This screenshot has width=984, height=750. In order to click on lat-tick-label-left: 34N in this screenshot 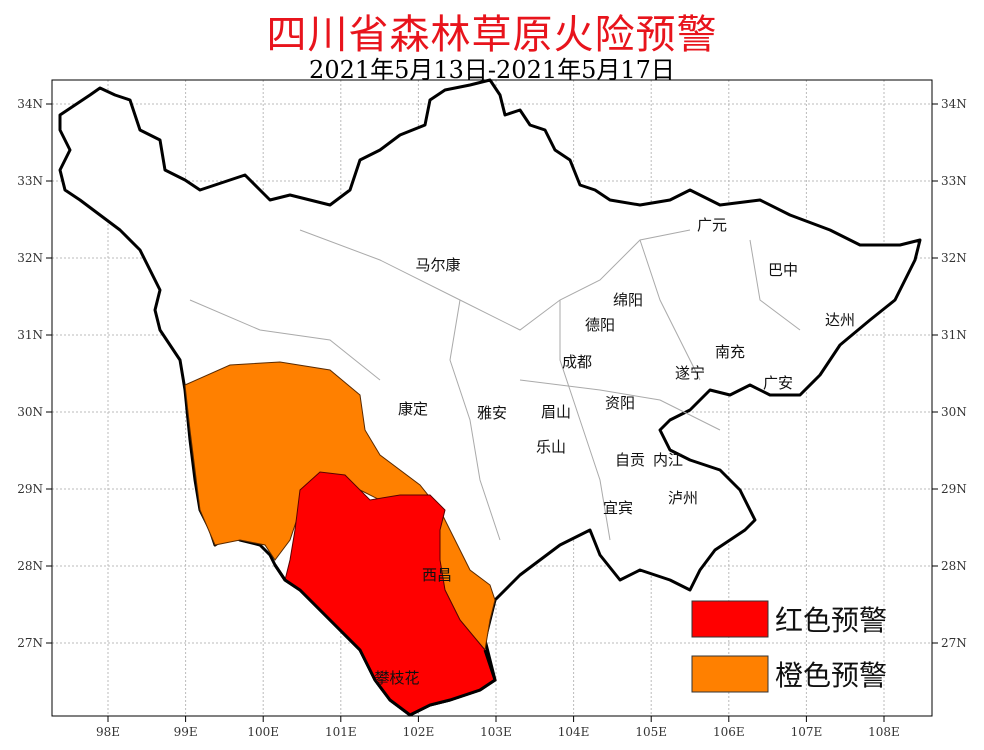, I will do `click(30, 104)`.